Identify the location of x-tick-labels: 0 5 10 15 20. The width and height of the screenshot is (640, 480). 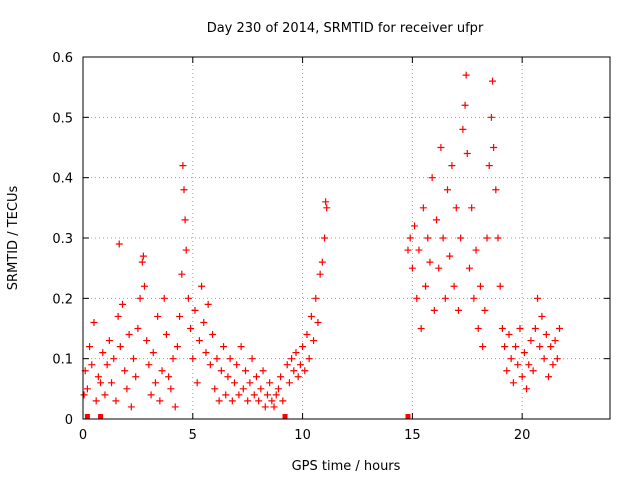
(305, 435).